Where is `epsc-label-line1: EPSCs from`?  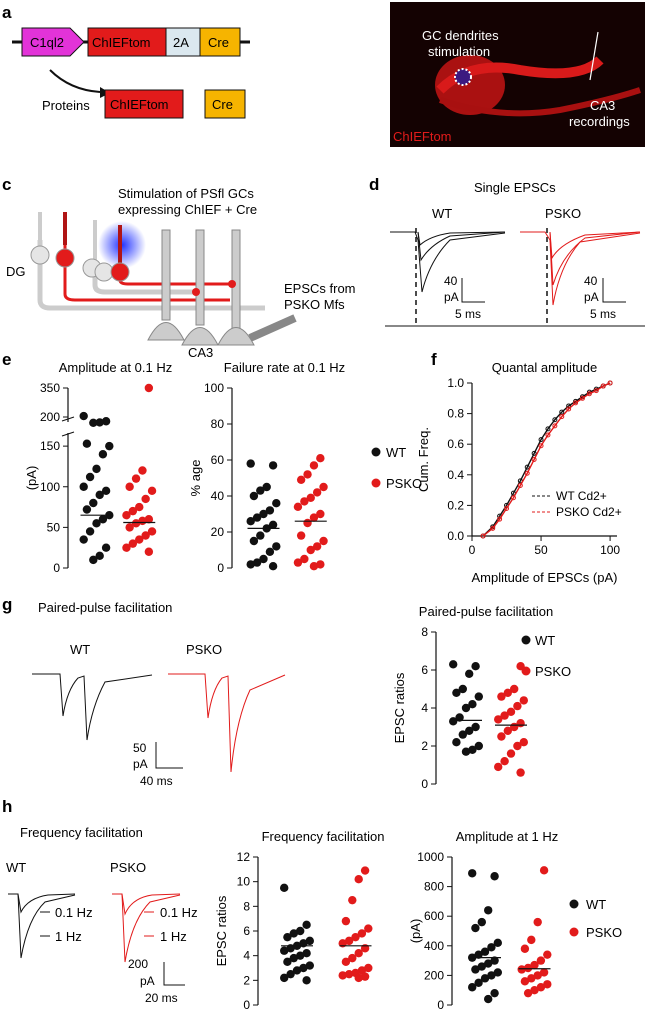 epsc-label-line1: EPSCs from is located at coordinates (320, 288).